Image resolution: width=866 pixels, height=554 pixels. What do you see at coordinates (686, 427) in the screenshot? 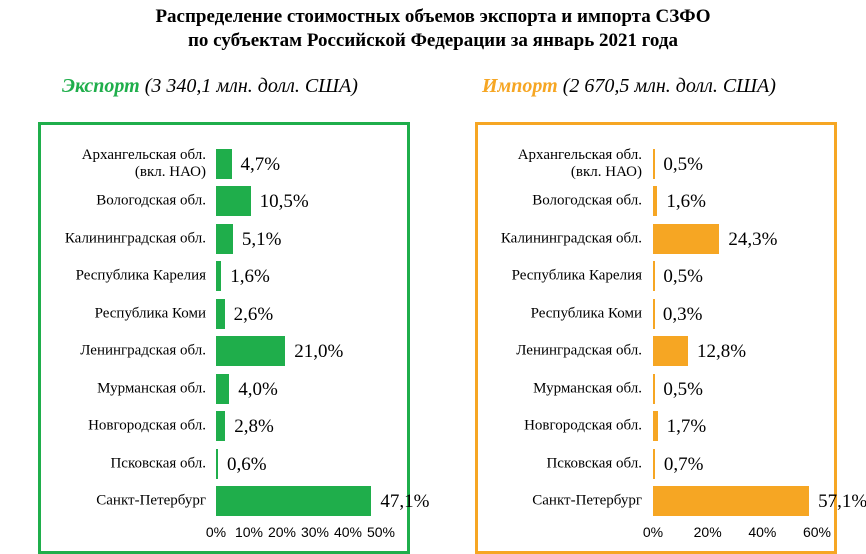
I see `value-label: 1,7%` at bounding box center [686, 427].